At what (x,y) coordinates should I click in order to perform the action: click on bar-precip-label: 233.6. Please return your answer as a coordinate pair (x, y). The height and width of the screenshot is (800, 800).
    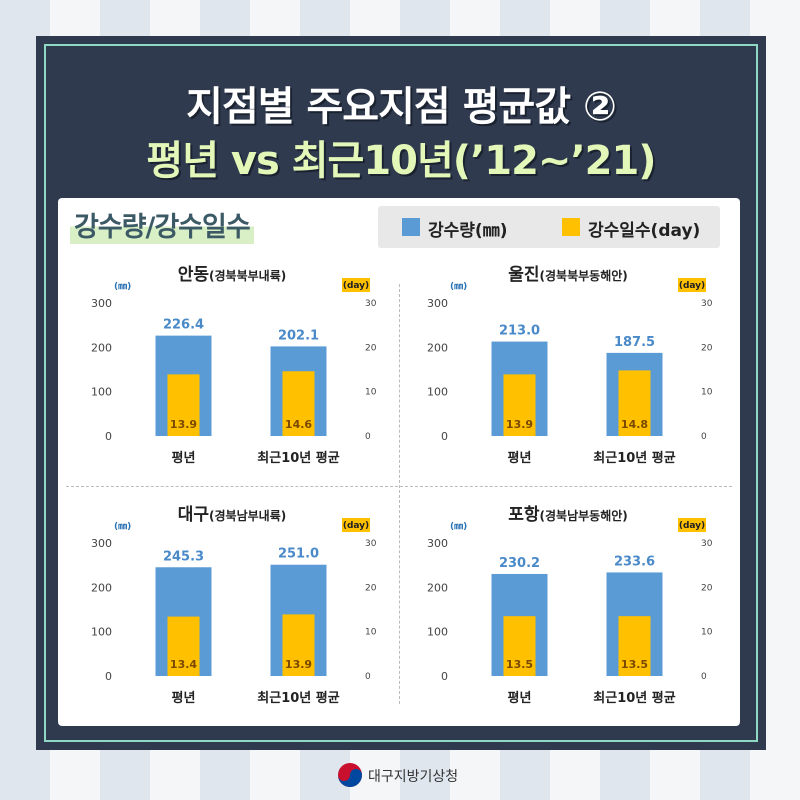
    Looking at the image, I should click on (634, 561).